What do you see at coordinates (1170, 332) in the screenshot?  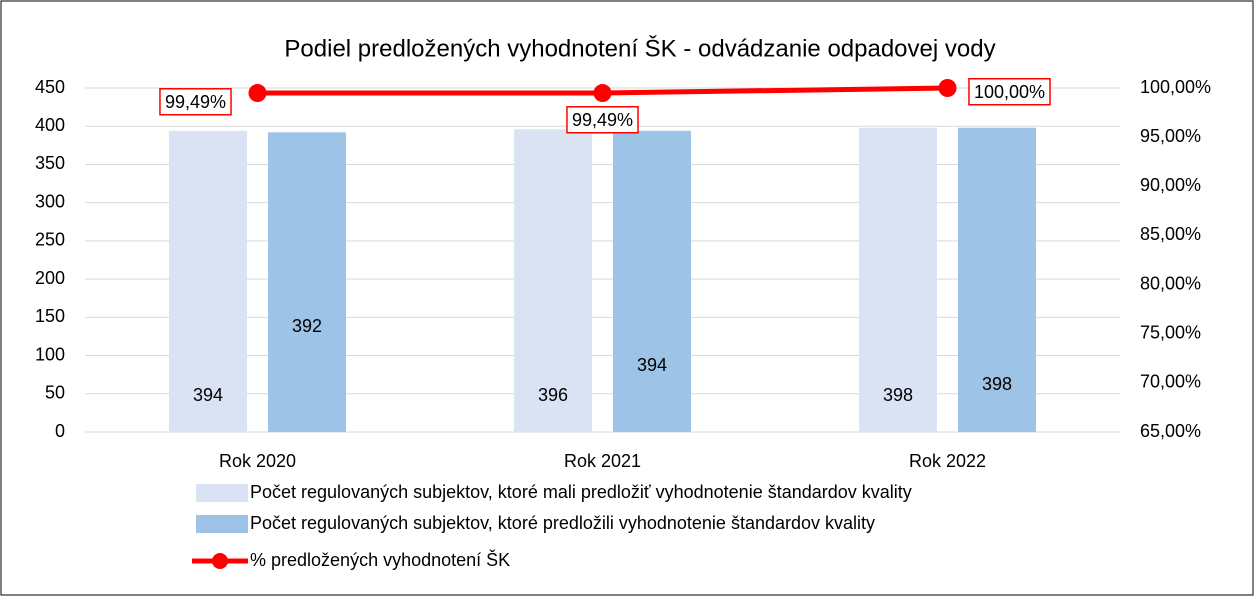 I see `y2-tick-label: 75,00%` at bounding box center [1170, 332].